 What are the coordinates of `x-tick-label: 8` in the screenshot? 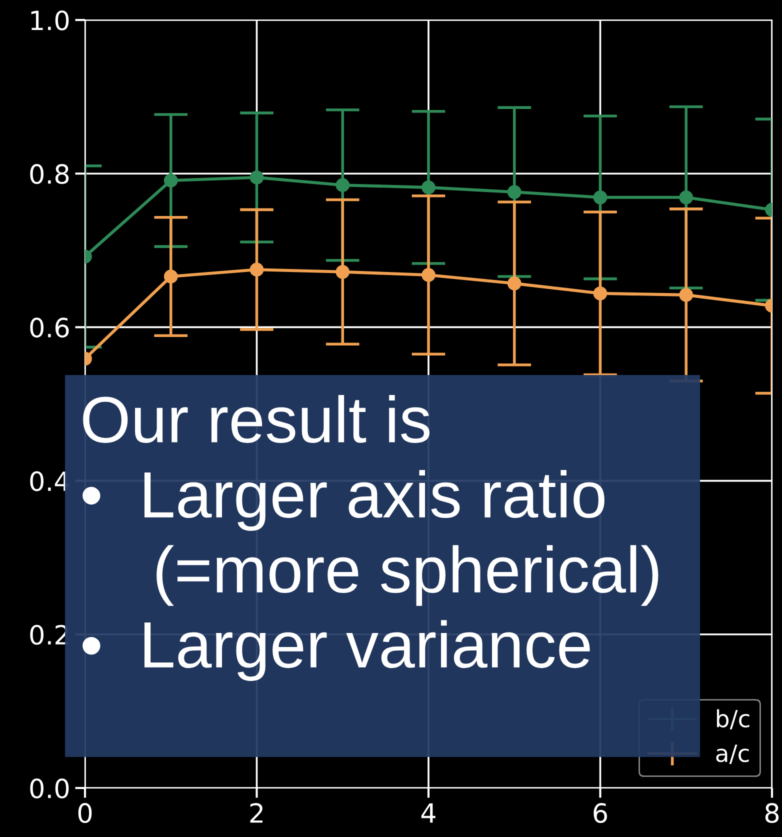 It's located at (772, 813).